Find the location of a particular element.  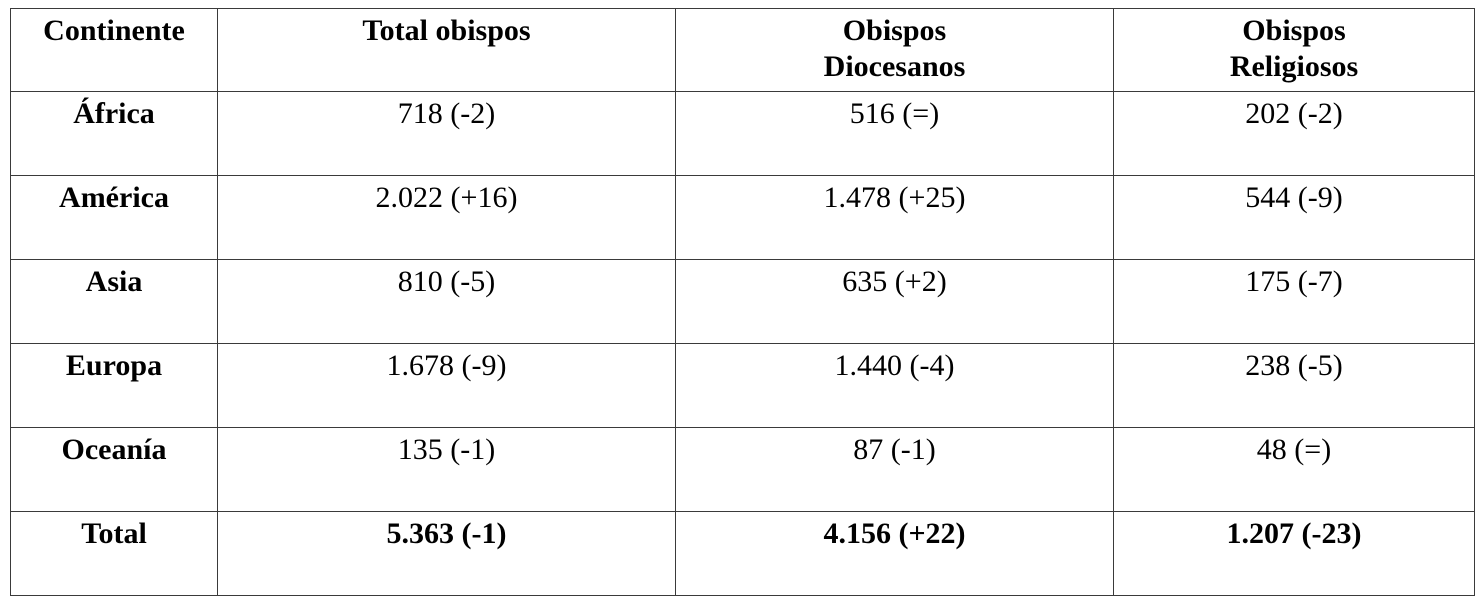

table-row: Asia 810 (-5) 635 (+2) 175 (-7) is located at coordinates (742, 301).